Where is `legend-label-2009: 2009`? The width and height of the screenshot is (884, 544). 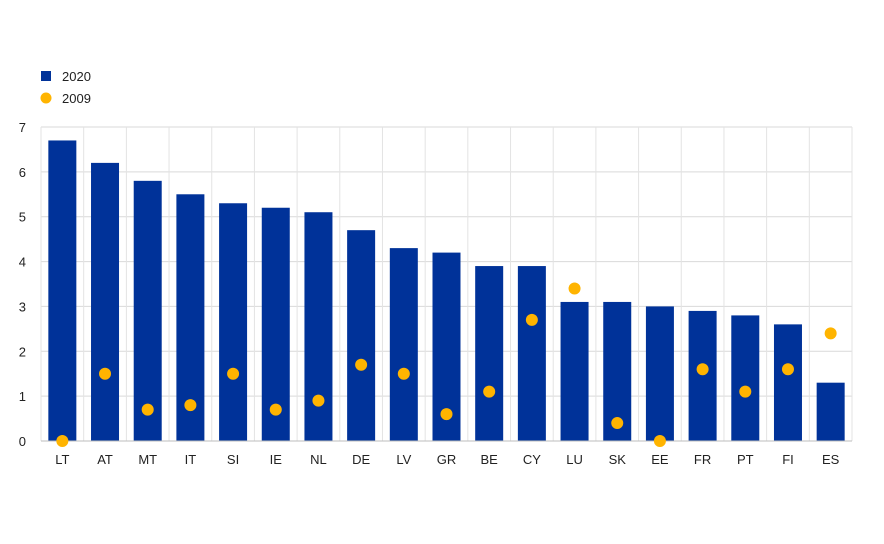
legend-label-2009: 2009 is located at coordinates (76, 98).